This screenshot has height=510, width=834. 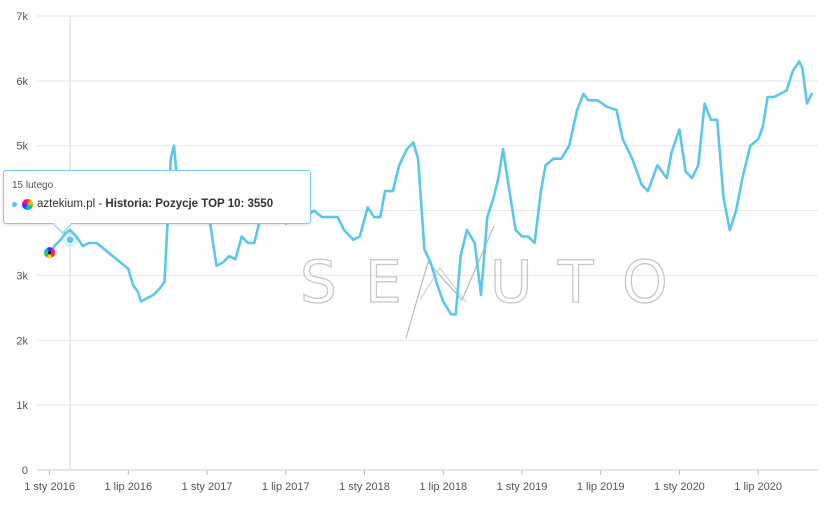 I want to click on series-dot-icon, so click(x=14, y=204).